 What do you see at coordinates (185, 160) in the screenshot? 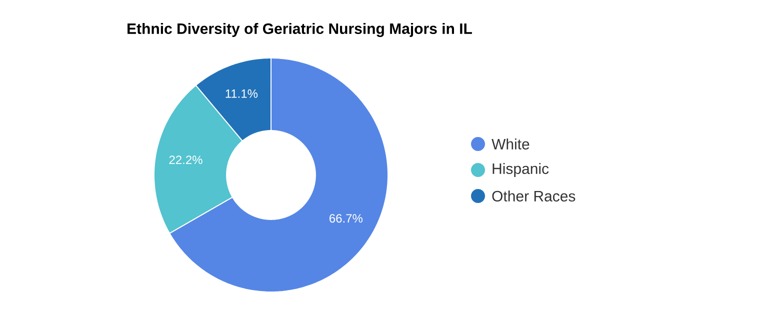
I see `data-label: 22.2%` at bounding box center [185, 160].